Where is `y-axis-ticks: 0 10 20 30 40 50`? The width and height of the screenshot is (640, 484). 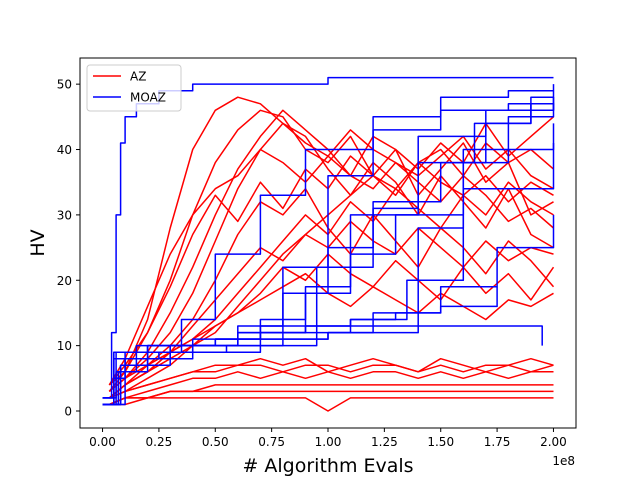
y-axis-ticks: 0 10 20 30 40 50 is located at coordinates (68, 248).